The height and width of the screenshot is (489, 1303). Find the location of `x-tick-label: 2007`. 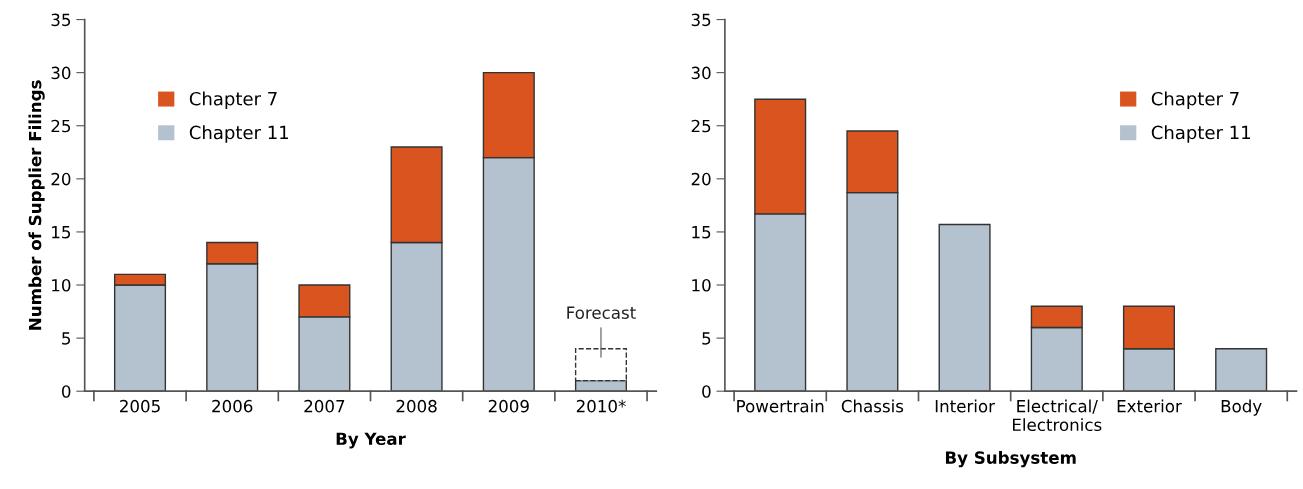

x-tick-label: 2007 is located at coordinates (324, 406).